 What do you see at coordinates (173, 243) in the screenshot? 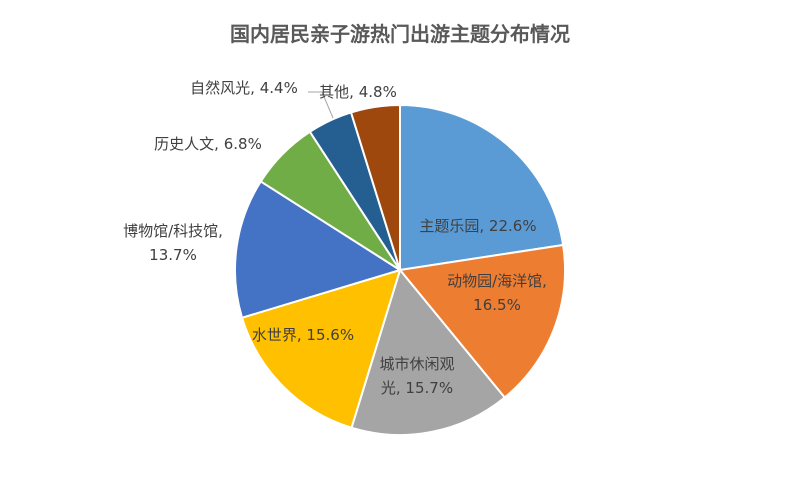
I see `slice-label: 博物馆/科技馆, 13.7%` at bounding box center [173, 243].